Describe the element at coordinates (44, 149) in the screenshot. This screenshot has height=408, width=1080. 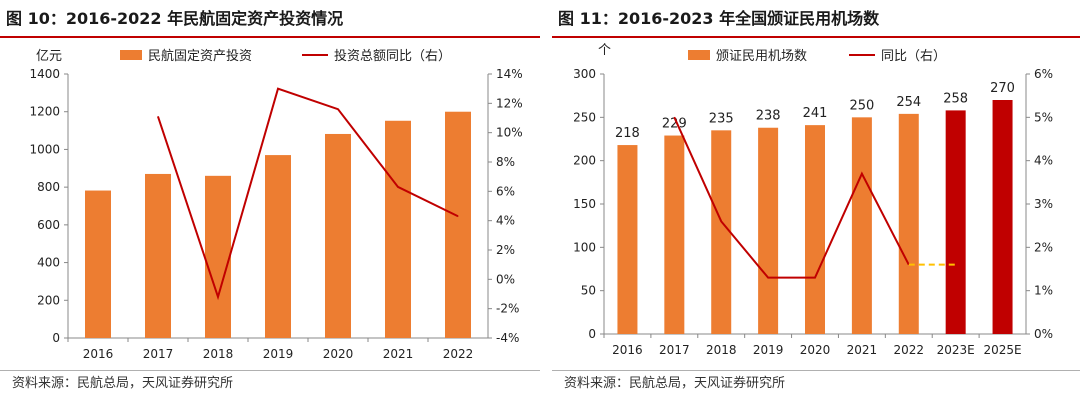
I see `y-left-tick-label: 1000` at that location.